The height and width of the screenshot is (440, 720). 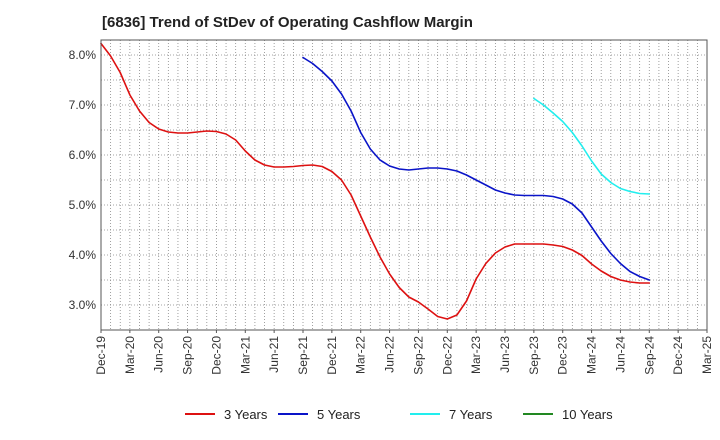 I want to click on x-tick-label: Jun-21, so click(x=274, y=354).